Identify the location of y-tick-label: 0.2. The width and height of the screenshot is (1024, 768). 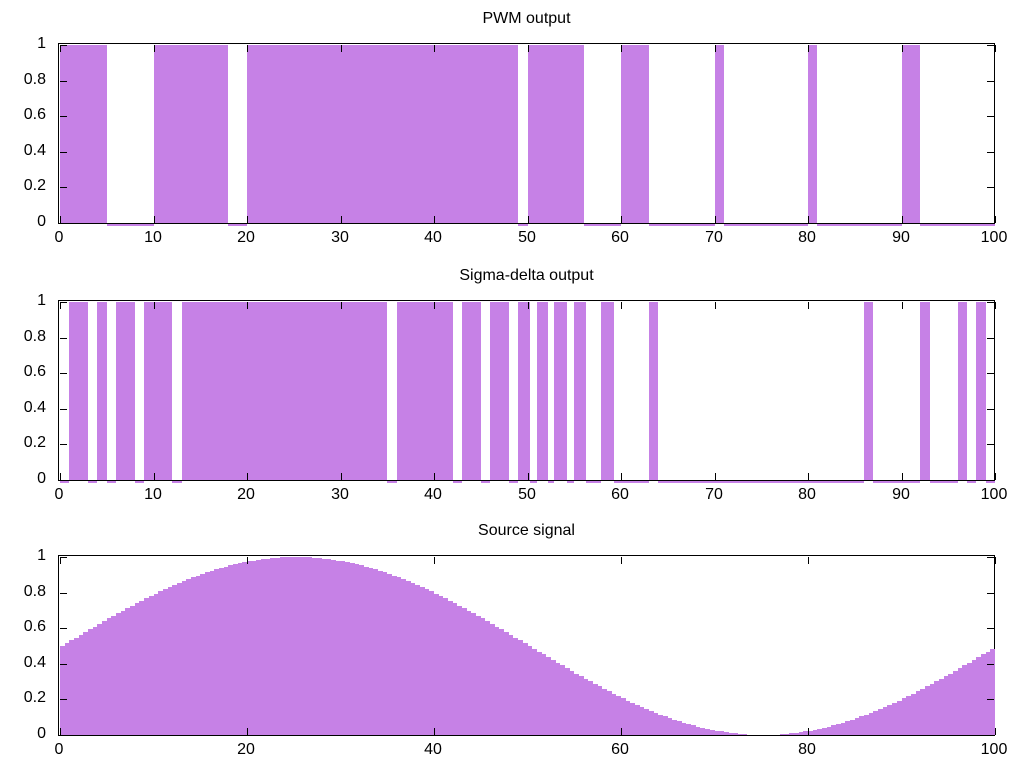
(34, 185).